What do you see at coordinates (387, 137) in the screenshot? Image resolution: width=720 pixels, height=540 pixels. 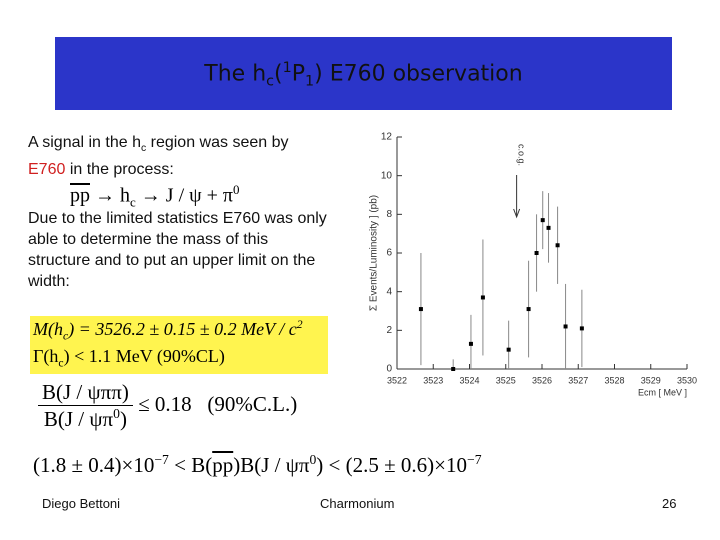 I see `y-tick-label: 12` at bounding box center [387, 137].